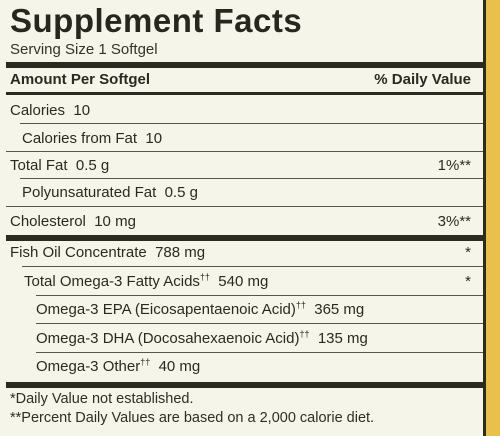 This screenshot has height=436, width=500. Describe the element at coordinates (156, 20) in the screenshot. I see `label-title: Supplement Facts` at that location.